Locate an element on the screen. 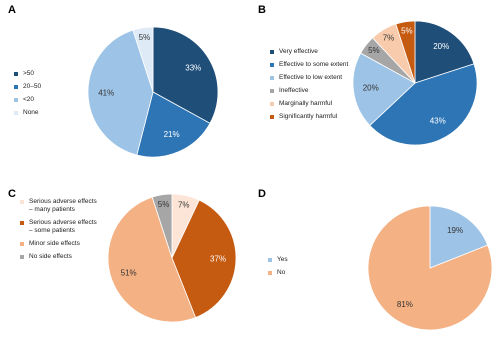 Image resolution: width=500 pixels, height=338 pixels. legend-item: Serious adverse effects – some patients is located at coordinates (59, 227).